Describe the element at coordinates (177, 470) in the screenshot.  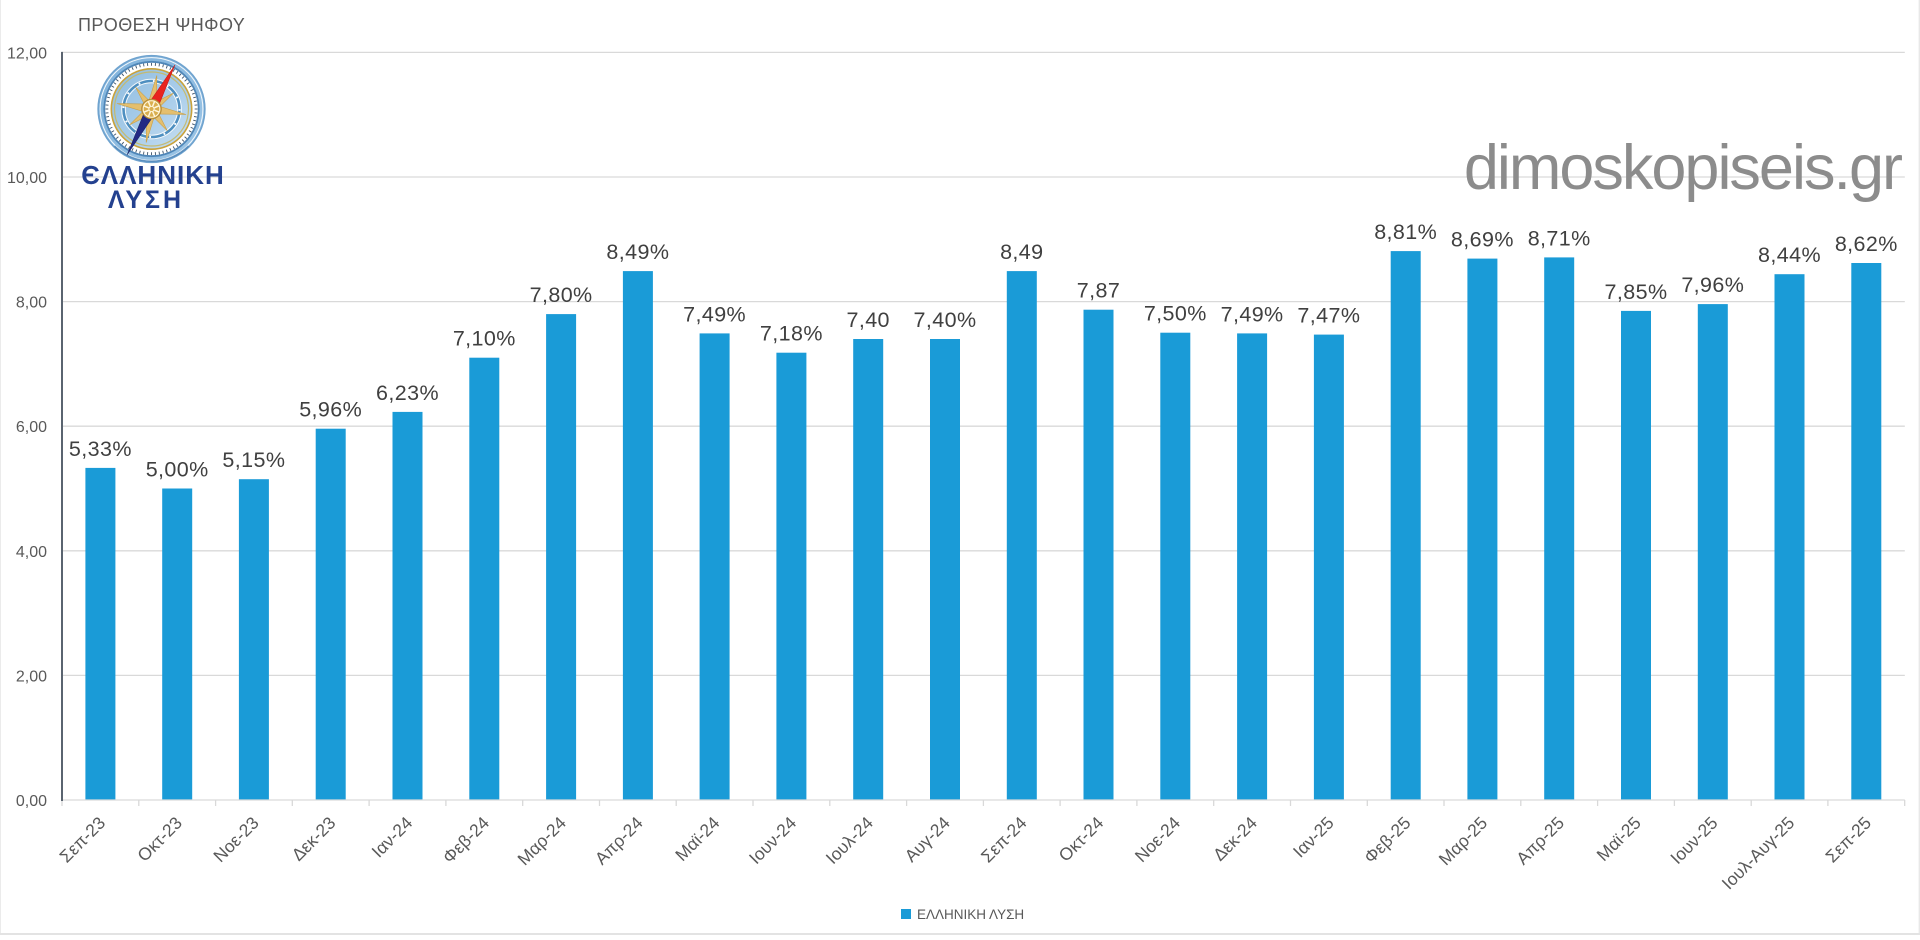
I see `svg-text: 5,00%` at that location.